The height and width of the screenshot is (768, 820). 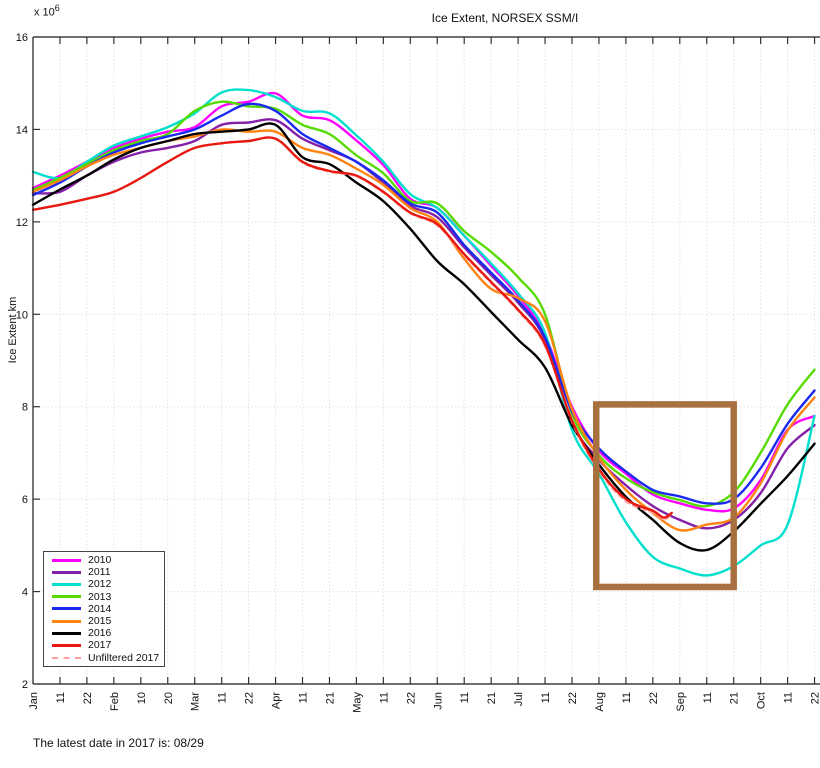 What do you see at coordinates (57, 8) in the screenshot?
I see `multiplier-exponent: 6` at bounding box center [57, 8].